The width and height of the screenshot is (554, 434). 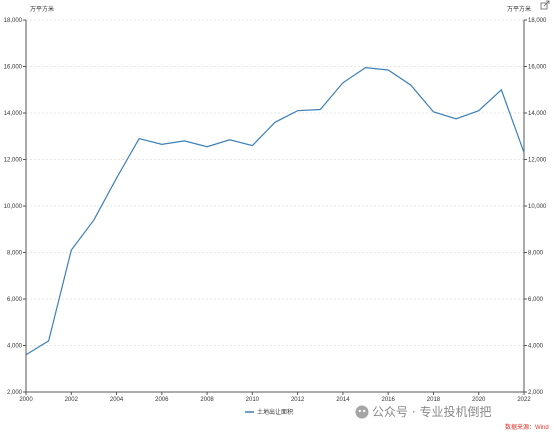 I want to click on x-tick-label: 2022, so click(x=524, y=400).